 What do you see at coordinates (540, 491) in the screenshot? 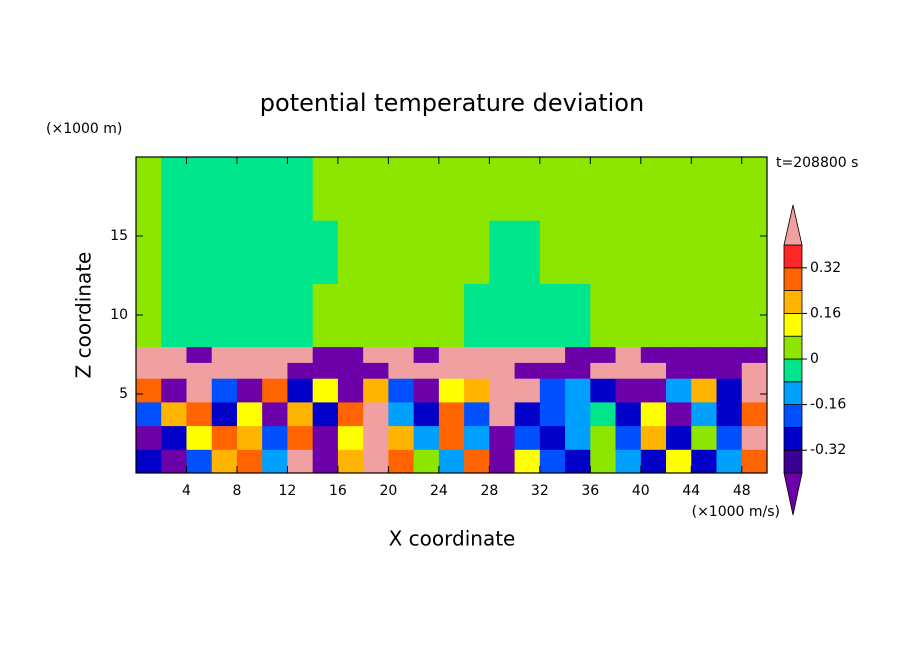
I see `x-tick-label: 32` at bounding box center [540, 491].